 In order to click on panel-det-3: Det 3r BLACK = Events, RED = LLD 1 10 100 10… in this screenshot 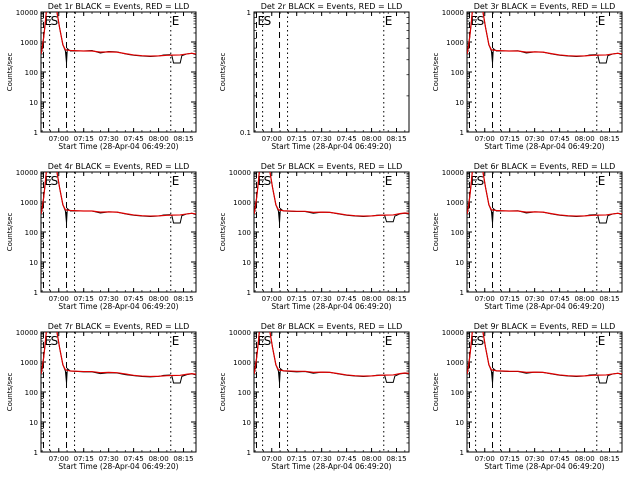, I will do `click(527, 76)`.